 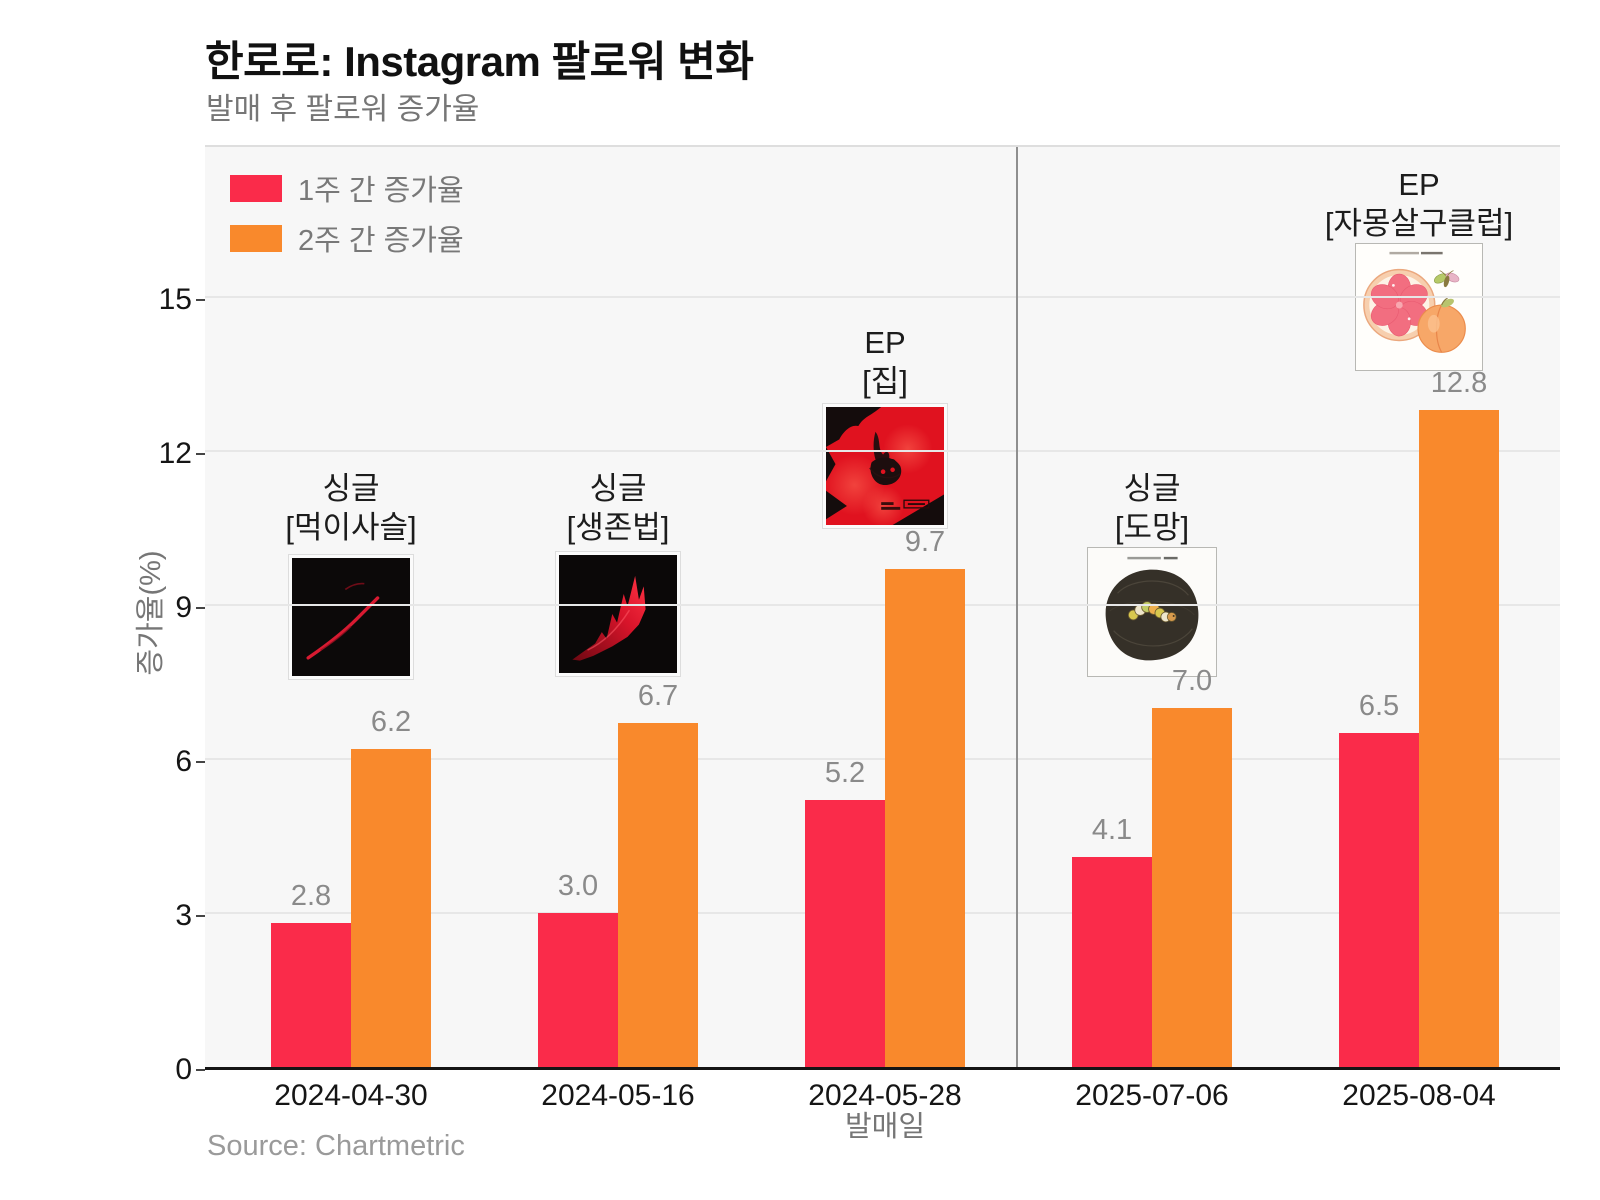 What do you see at coordinates (618, 508) in the screenshot?
I see `release-annotation-2: 싱글 [생존법]` at bounding box center [618, 508].